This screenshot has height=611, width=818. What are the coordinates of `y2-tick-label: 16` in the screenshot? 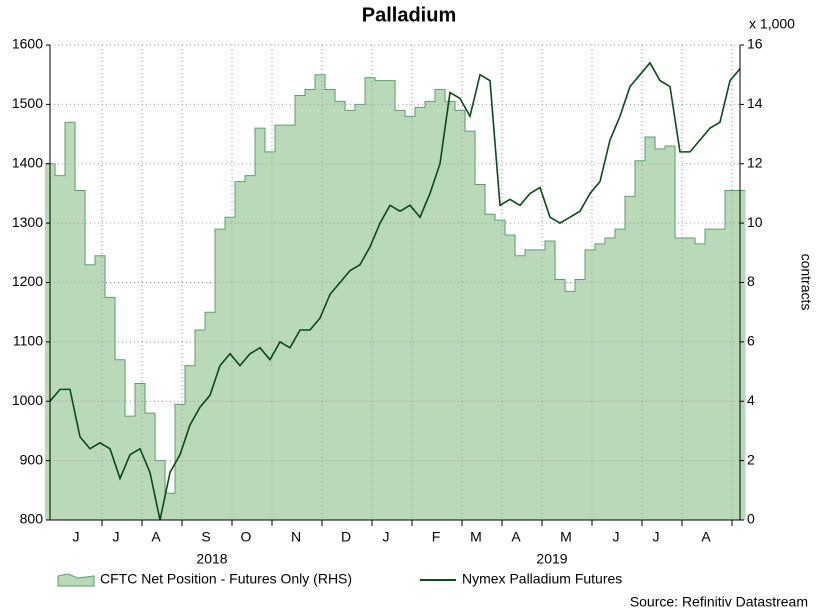 It's located at (755, 44).